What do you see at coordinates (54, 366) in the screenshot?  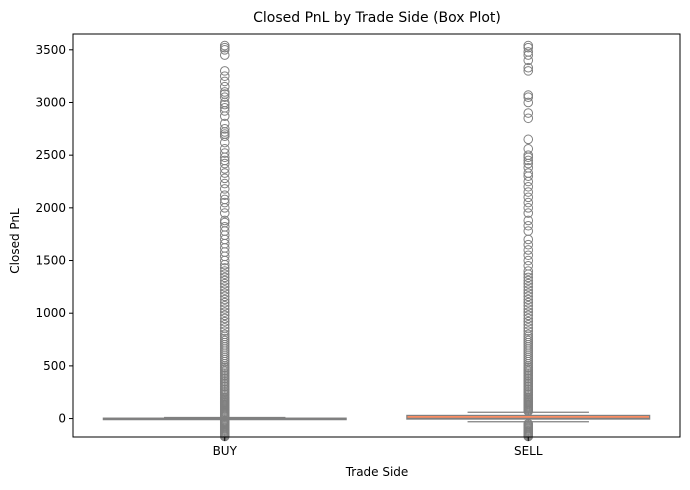 I see `y-tick-label: 500` at bounding box center [54, 366].